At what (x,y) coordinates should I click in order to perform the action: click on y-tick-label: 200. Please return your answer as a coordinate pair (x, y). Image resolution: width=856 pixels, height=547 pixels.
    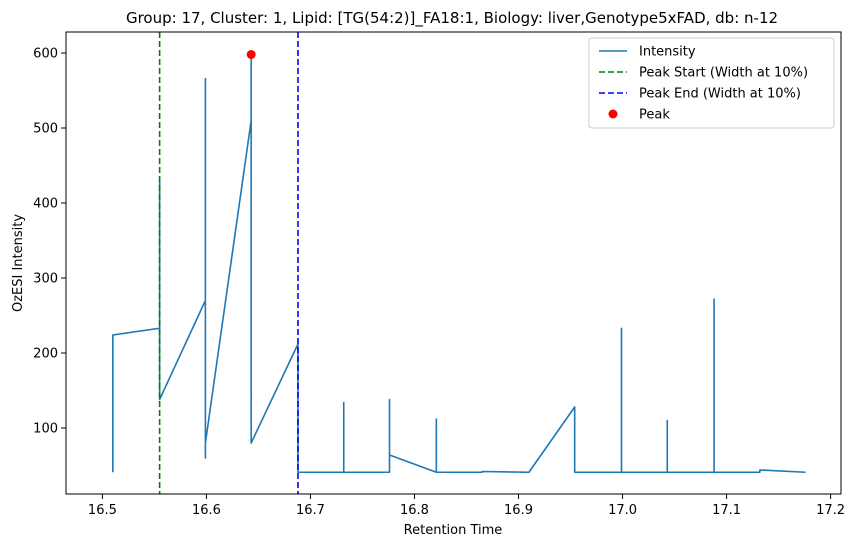
    Looking at the image, I should click on (45, 354).